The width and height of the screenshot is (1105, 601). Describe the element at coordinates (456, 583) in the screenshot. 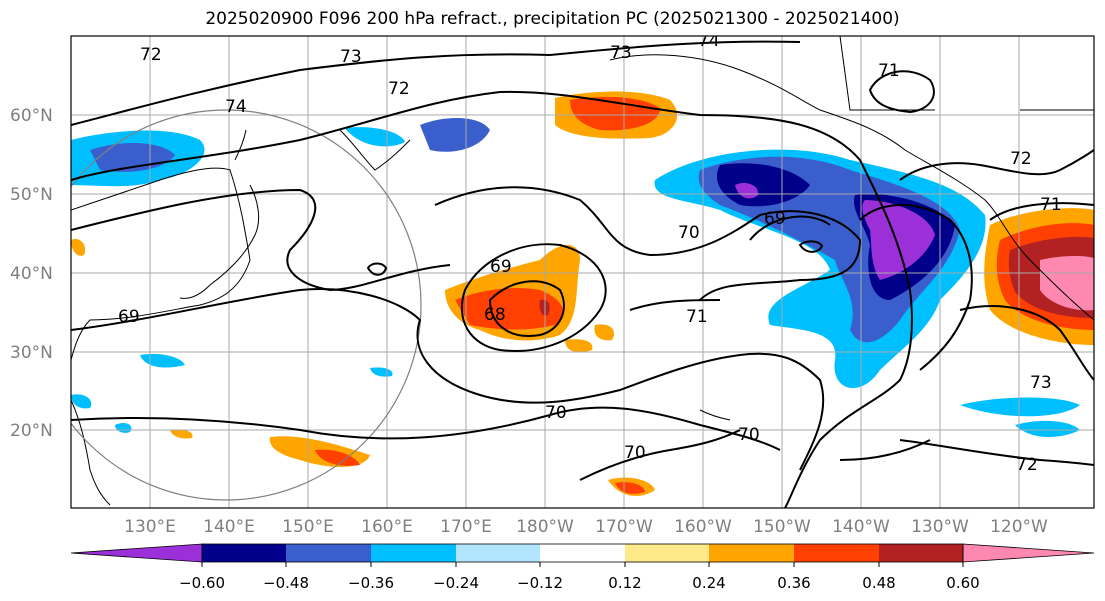

I see `colorbar-tick-label: −0.24` at that location.